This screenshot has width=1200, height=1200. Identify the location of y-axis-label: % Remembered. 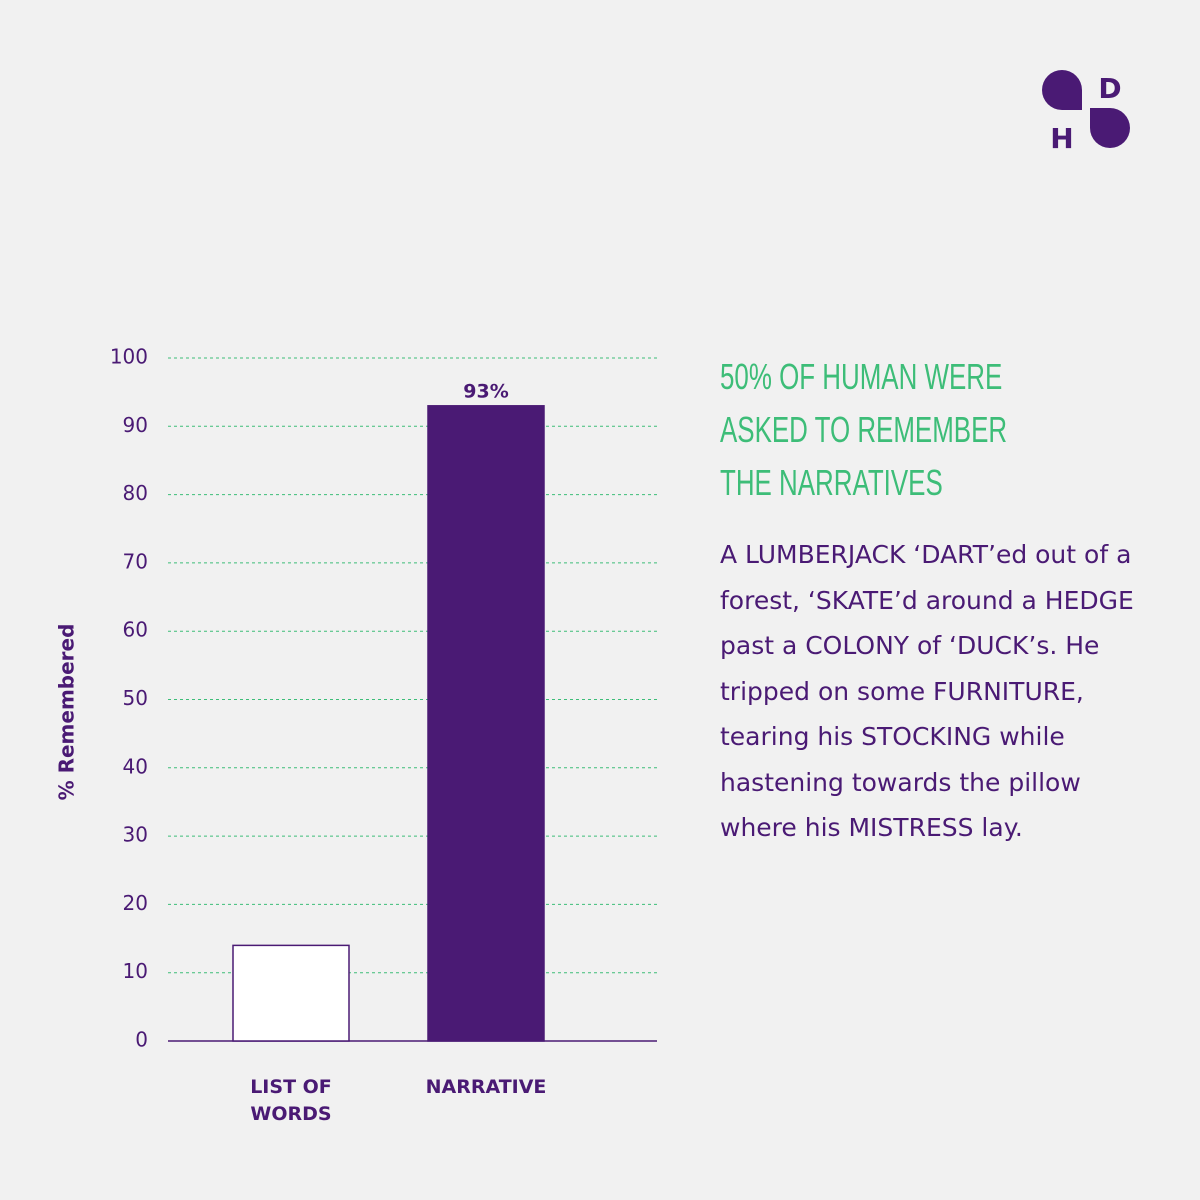
(67, 712).